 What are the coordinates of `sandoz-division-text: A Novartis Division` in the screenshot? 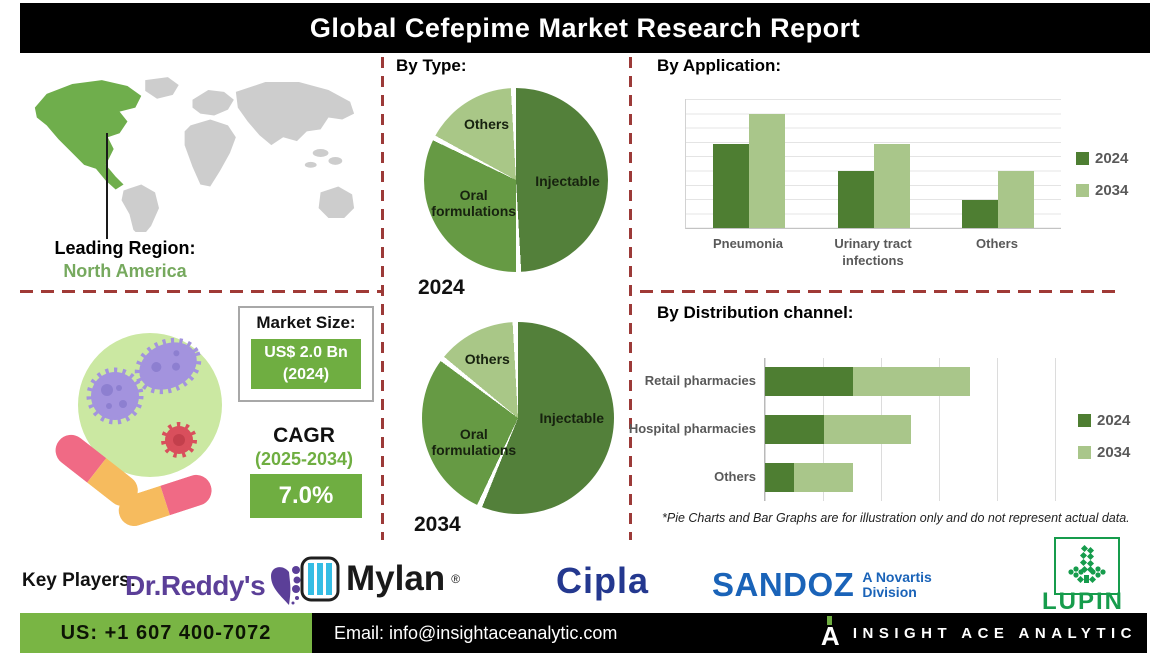 It's located at (897, 584).